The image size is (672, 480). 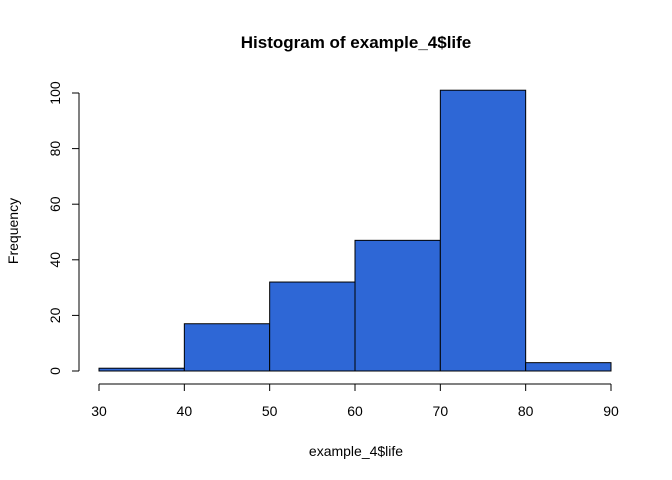 What do you see at coordinates (185, 411) in the screenshot?
I see `x-tick-label: 40` at bounding box center [185, 411].